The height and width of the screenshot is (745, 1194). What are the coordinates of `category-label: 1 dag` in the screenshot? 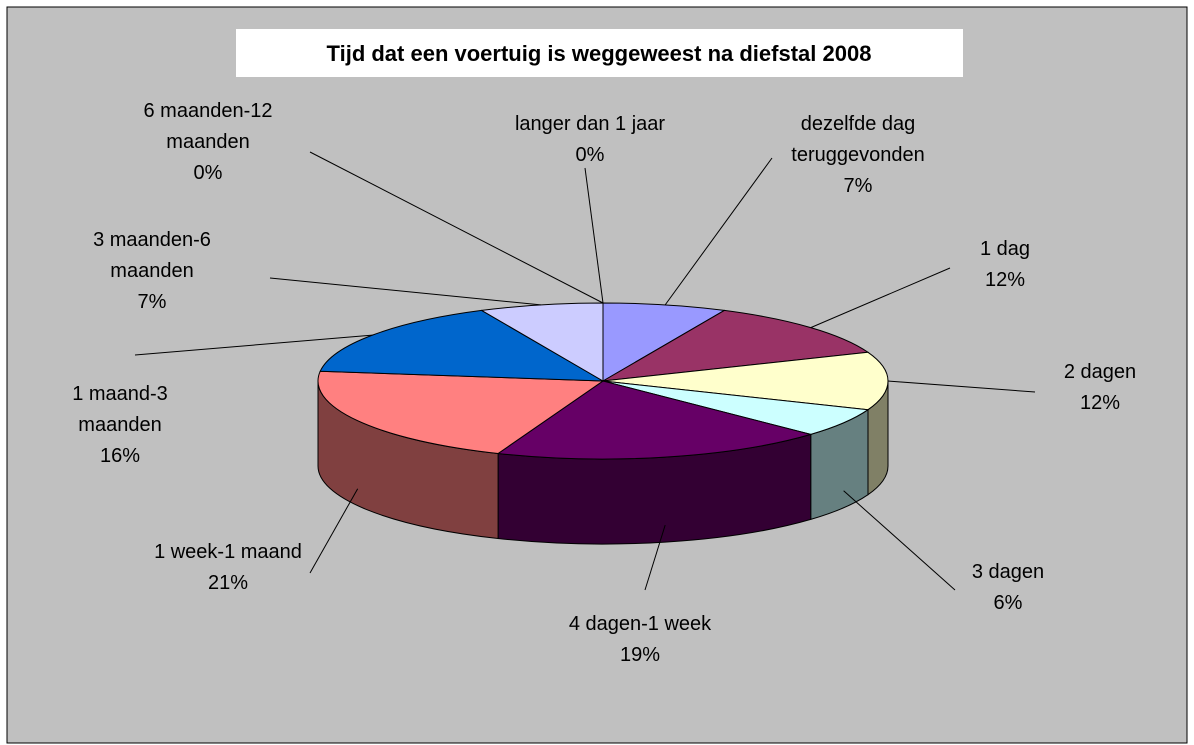 It's located at (1005, 249).